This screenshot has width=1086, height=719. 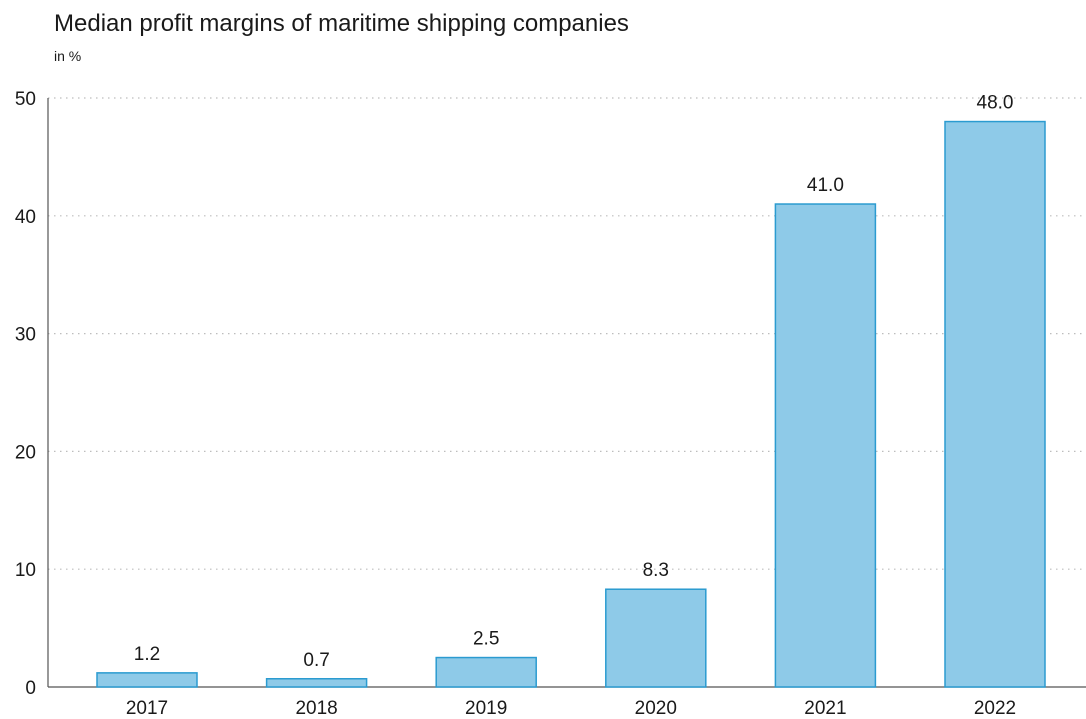 I want to click on y-tick-label: 40, so click(x=25, y=217).